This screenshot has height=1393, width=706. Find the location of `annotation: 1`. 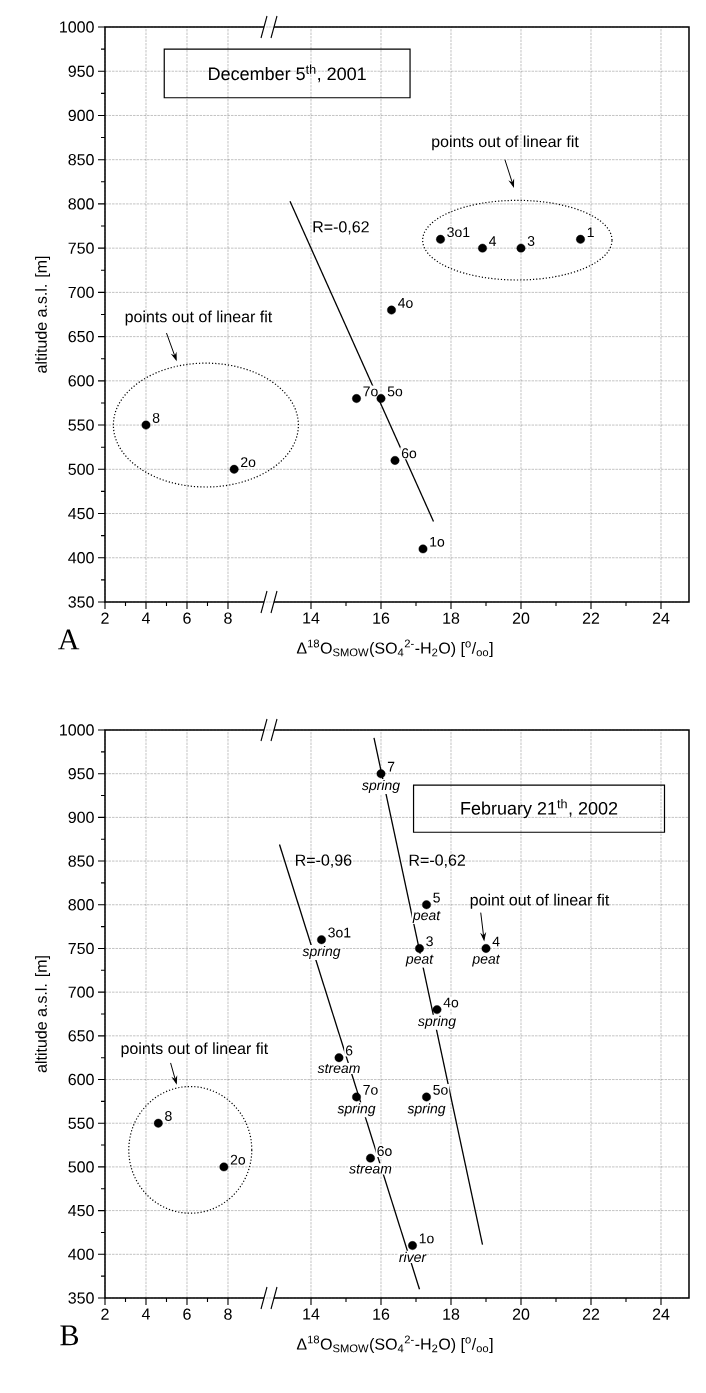

annotation: 1 is located at coordinates (590, 232).